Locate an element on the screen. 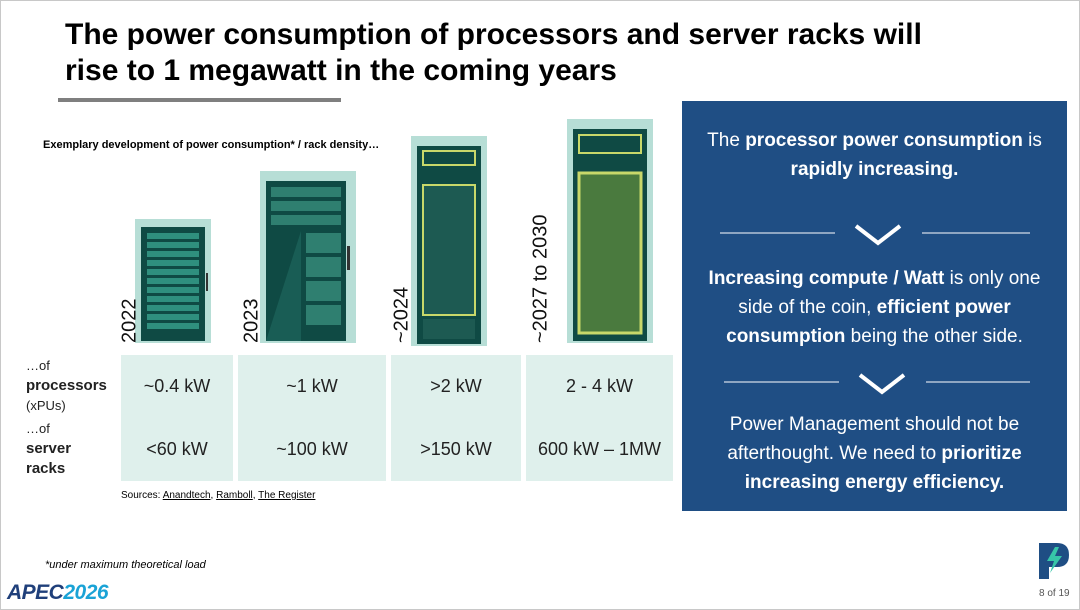  page-number: 8 of 19 is located at coordinates (1054, 593).